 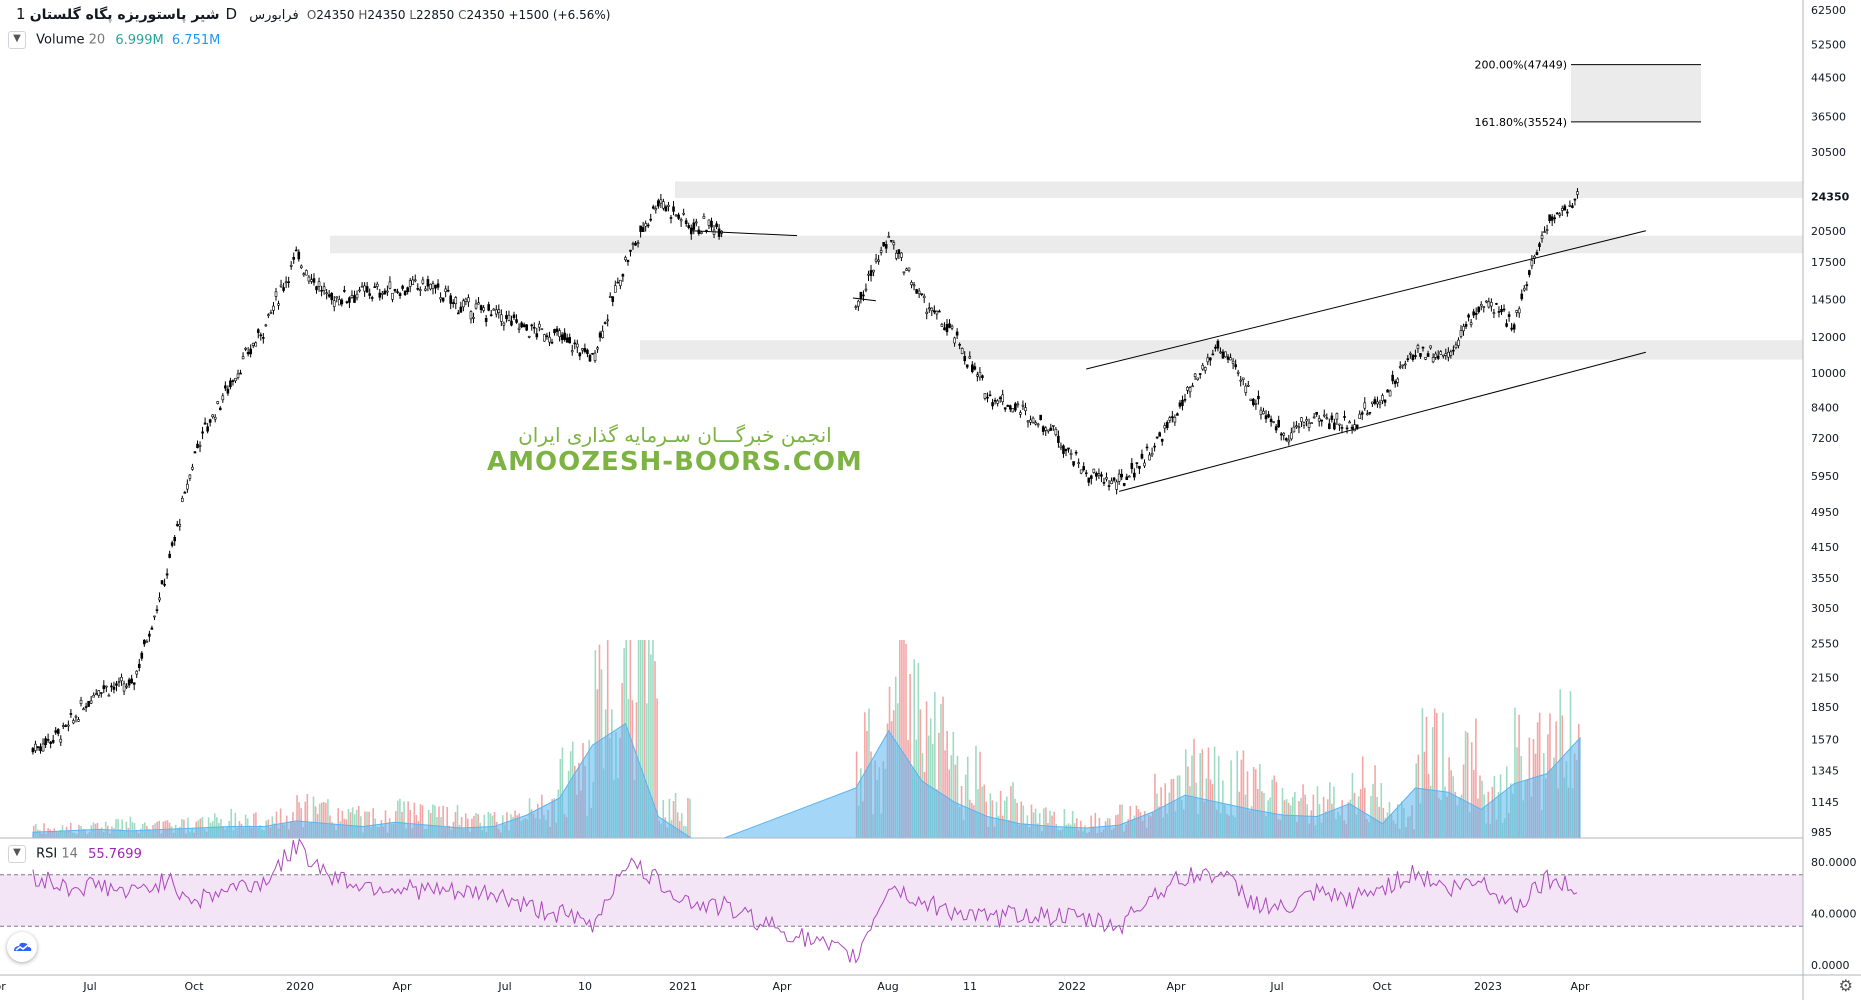 I want to click on price-tick-label: 1850, so click(x=1825, y=707).